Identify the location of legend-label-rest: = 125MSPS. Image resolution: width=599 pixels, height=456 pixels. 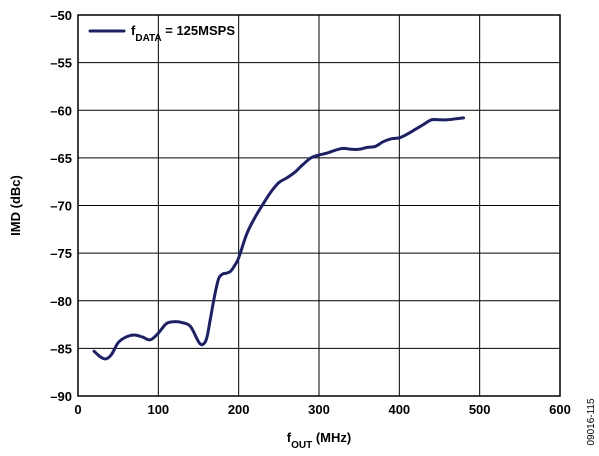
(199, 30).